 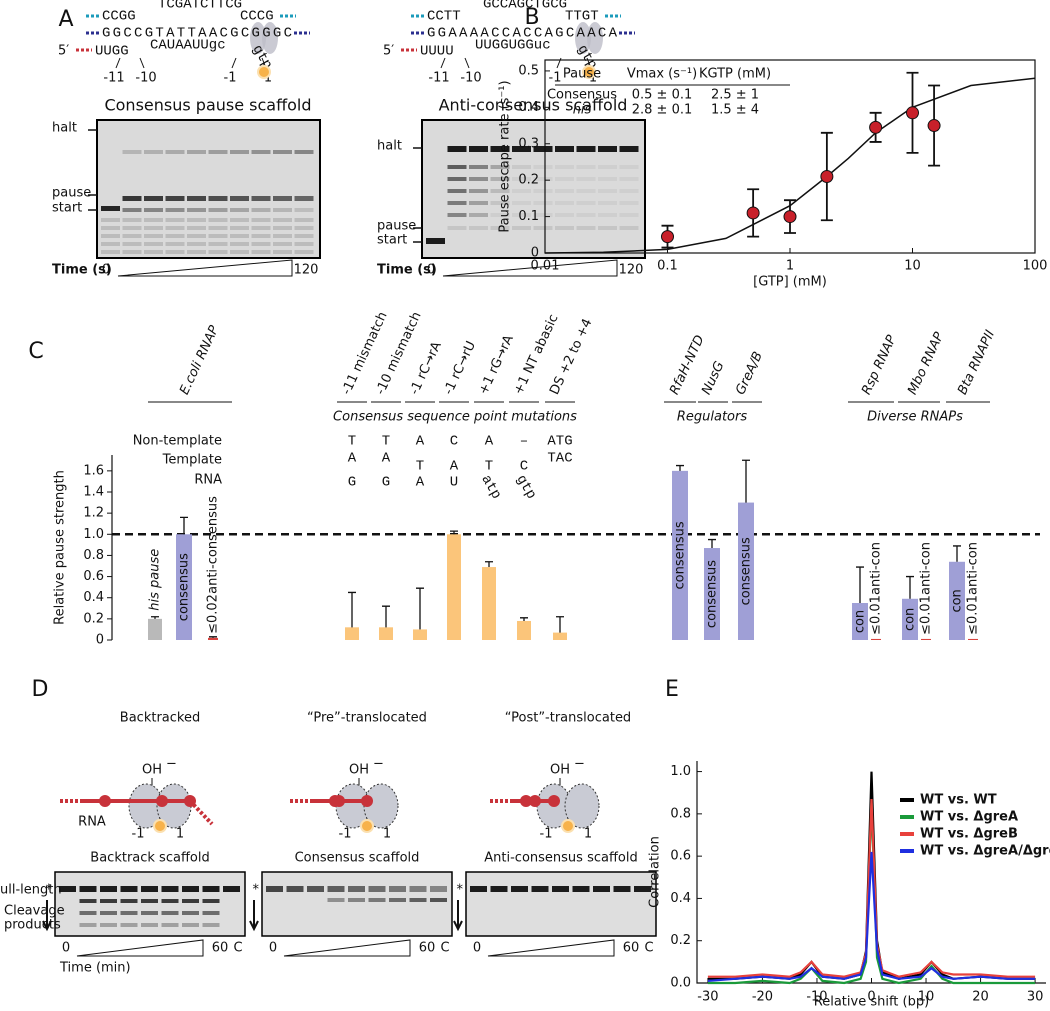 What do you see at coordinates (1035, 266) in the screenshot?
I see `x-tick-label: 100` at bounding box center [1035, 266].